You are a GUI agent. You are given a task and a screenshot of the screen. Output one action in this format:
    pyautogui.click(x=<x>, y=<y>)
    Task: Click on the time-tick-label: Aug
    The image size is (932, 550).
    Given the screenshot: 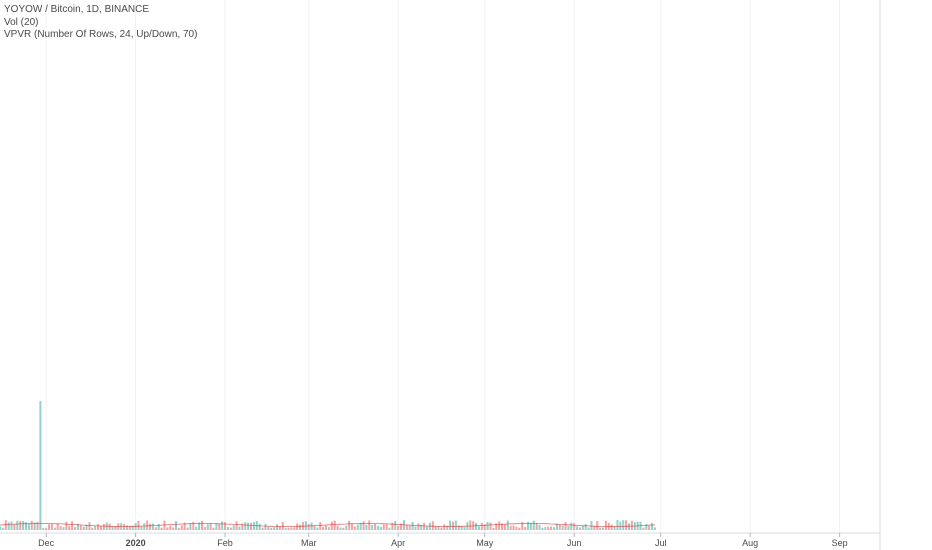 What is the action you would take?
    pyautogui.click(x=750, y=543)
    